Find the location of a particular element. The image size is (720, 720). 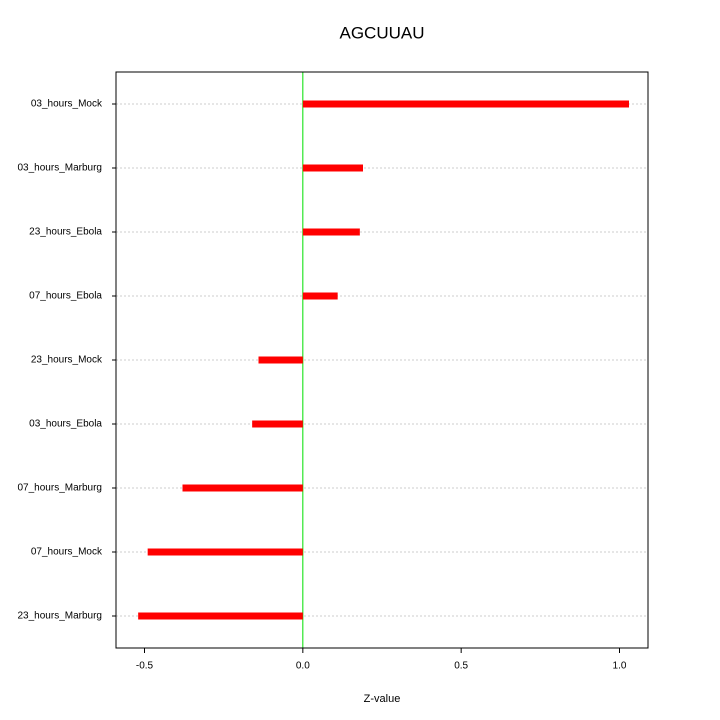

y-tick-label: 07_hours_Marburg is located at coordinates (60, 488).